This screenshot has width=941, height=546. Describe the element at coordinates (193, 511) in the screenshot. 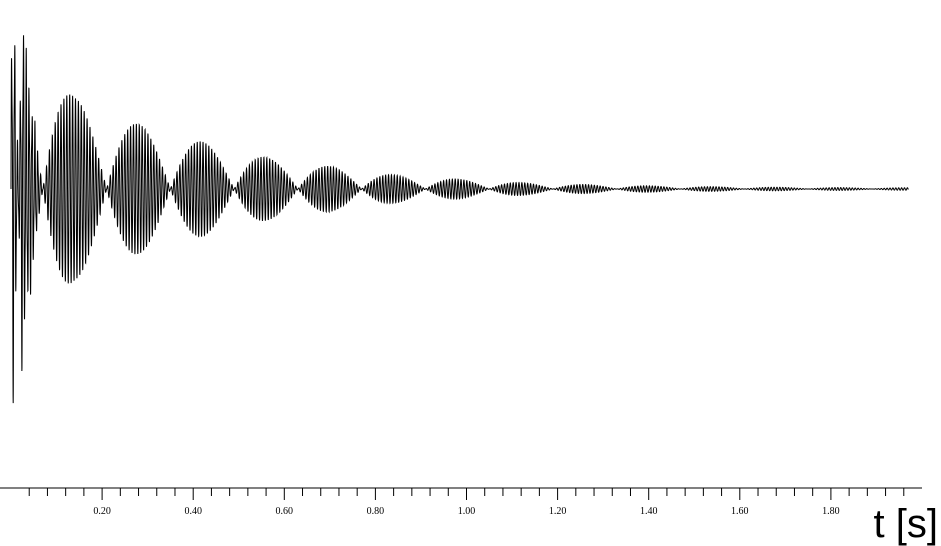

I see `x-tick-label: 0.40` at that location.